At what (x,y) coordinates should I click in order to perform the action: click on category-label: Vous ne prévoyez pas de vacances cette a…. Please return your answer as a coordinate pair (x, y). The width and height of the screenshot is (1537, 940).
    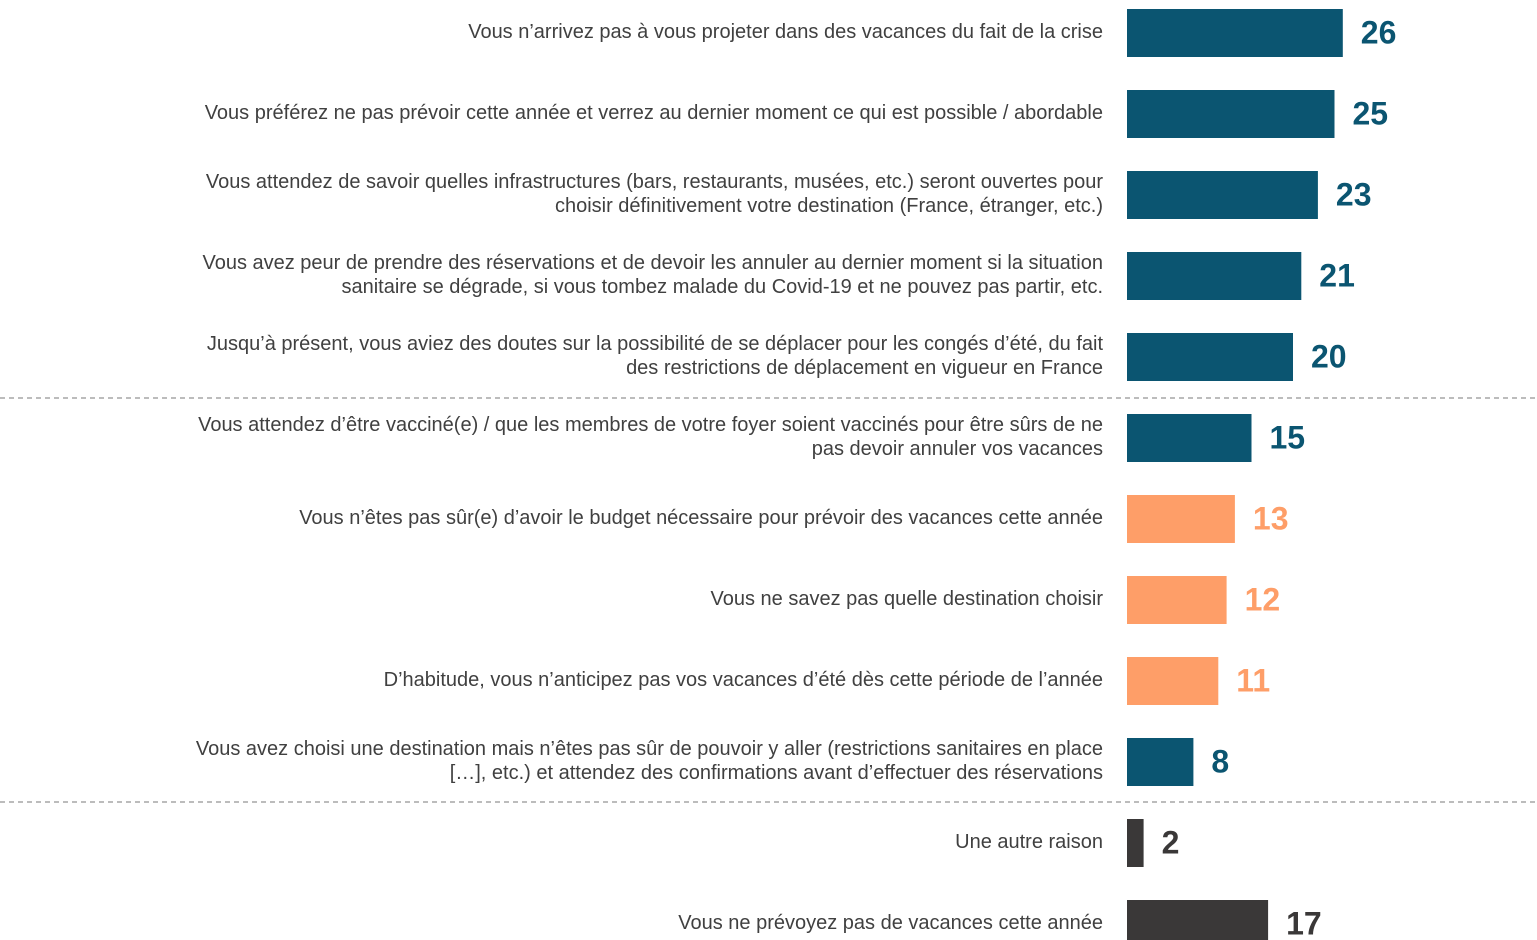
    Looking at the image, I should click on (890, 923).